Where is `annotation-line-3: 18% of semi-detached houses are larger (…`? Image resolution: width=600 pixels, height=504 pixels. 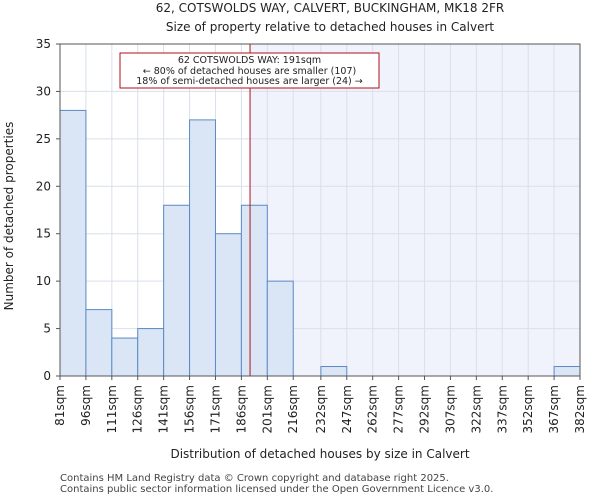 annotation-line-3: 18% of semi-detached houses are larger (… is located at coordinates (249, 81).